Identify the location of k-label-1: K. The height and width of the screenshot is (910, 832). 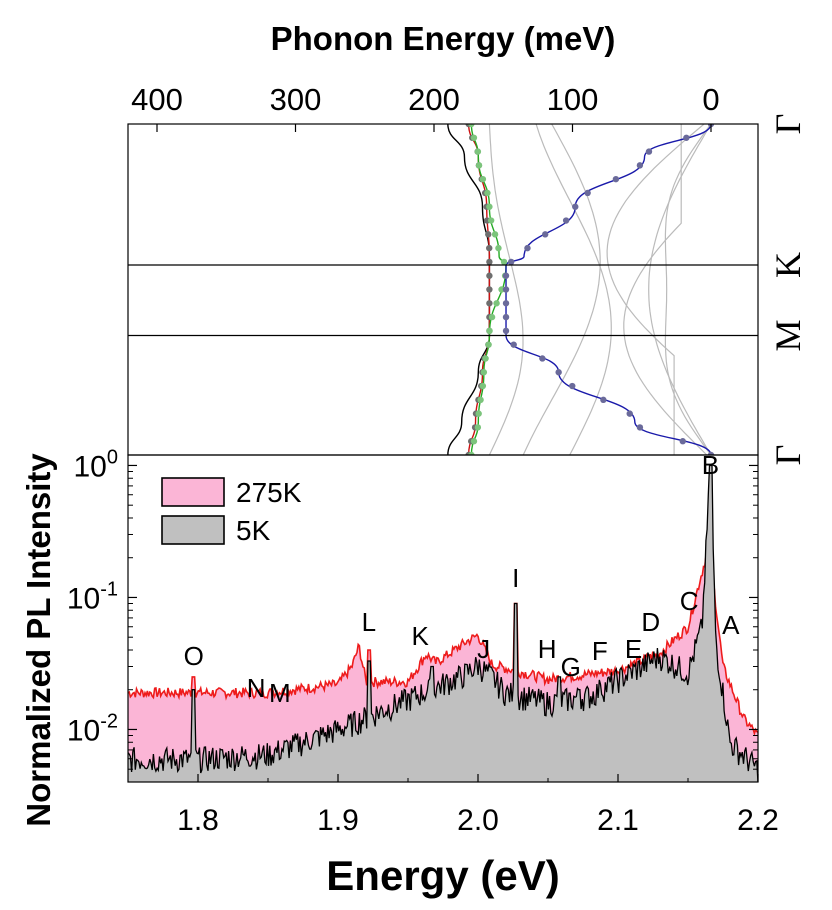
(788, 265).